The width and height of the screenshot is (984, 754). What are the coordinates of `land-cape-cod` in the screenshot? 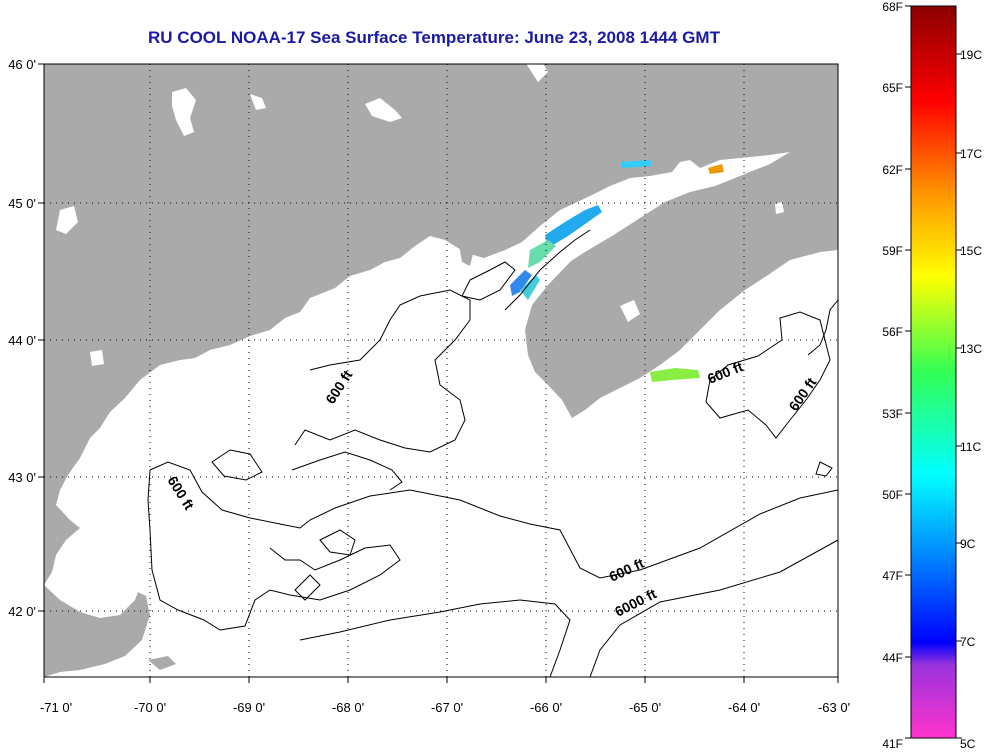 It's located at (97, 631).